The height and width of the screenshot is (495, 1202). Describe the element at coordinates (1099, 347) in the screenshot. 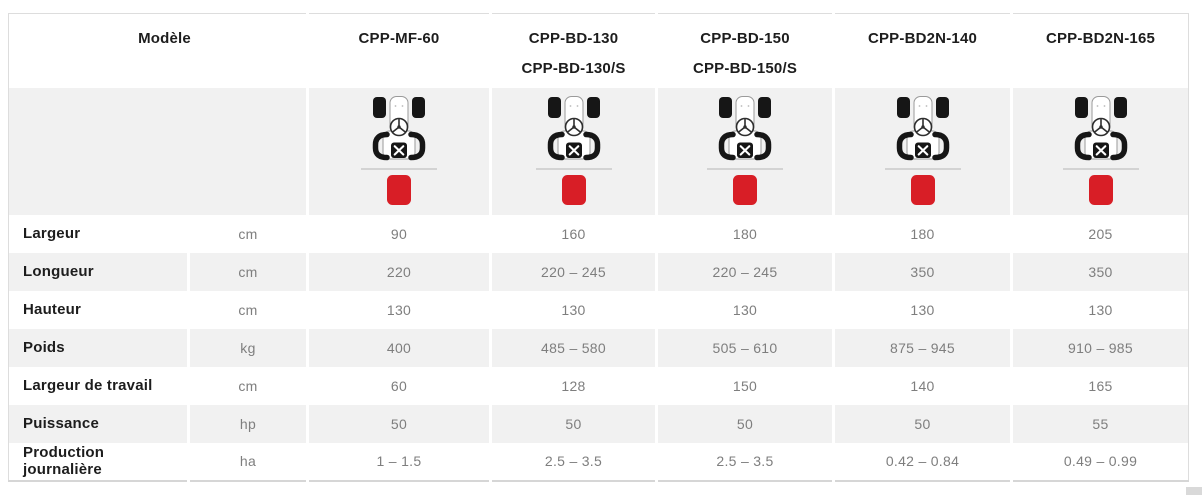

I see `value-cell: 910 – 985` at that location.